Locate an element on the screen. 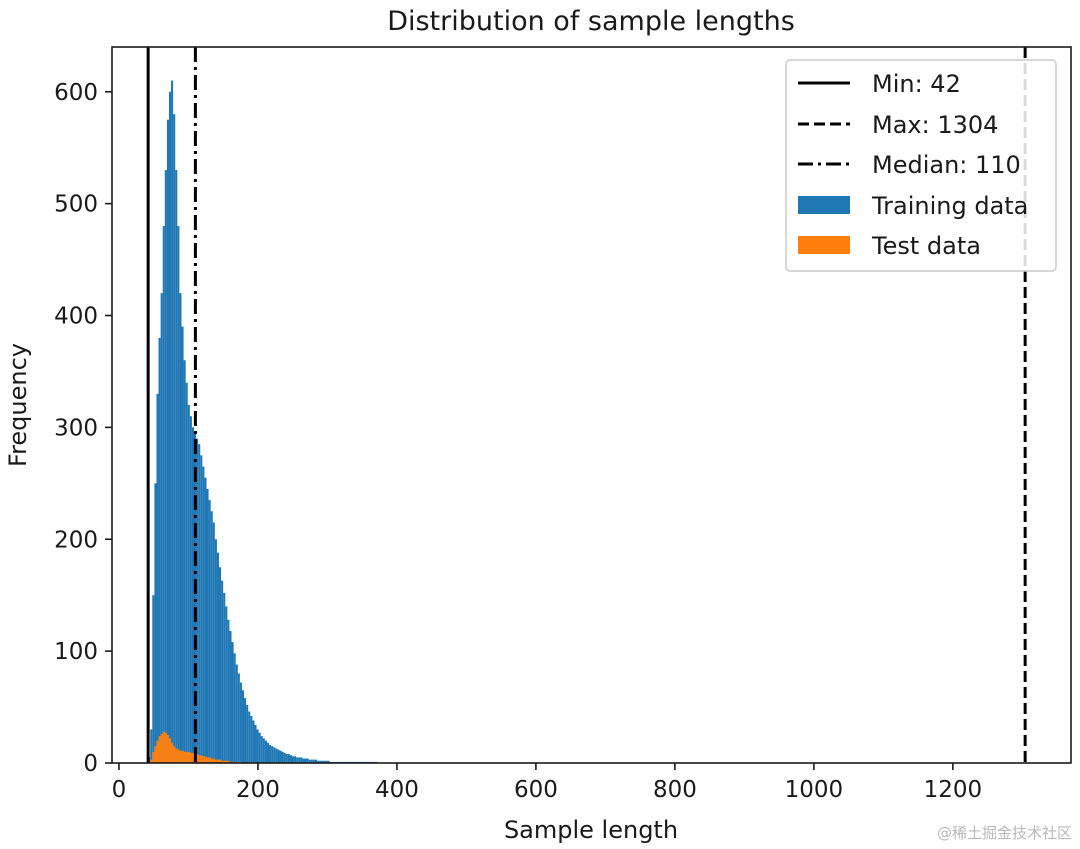 Image resolution: width=1080 pixels, height=849 pixels. watermark-text: @稀土掘金技术社区 is located at coordinates (1004, 833).